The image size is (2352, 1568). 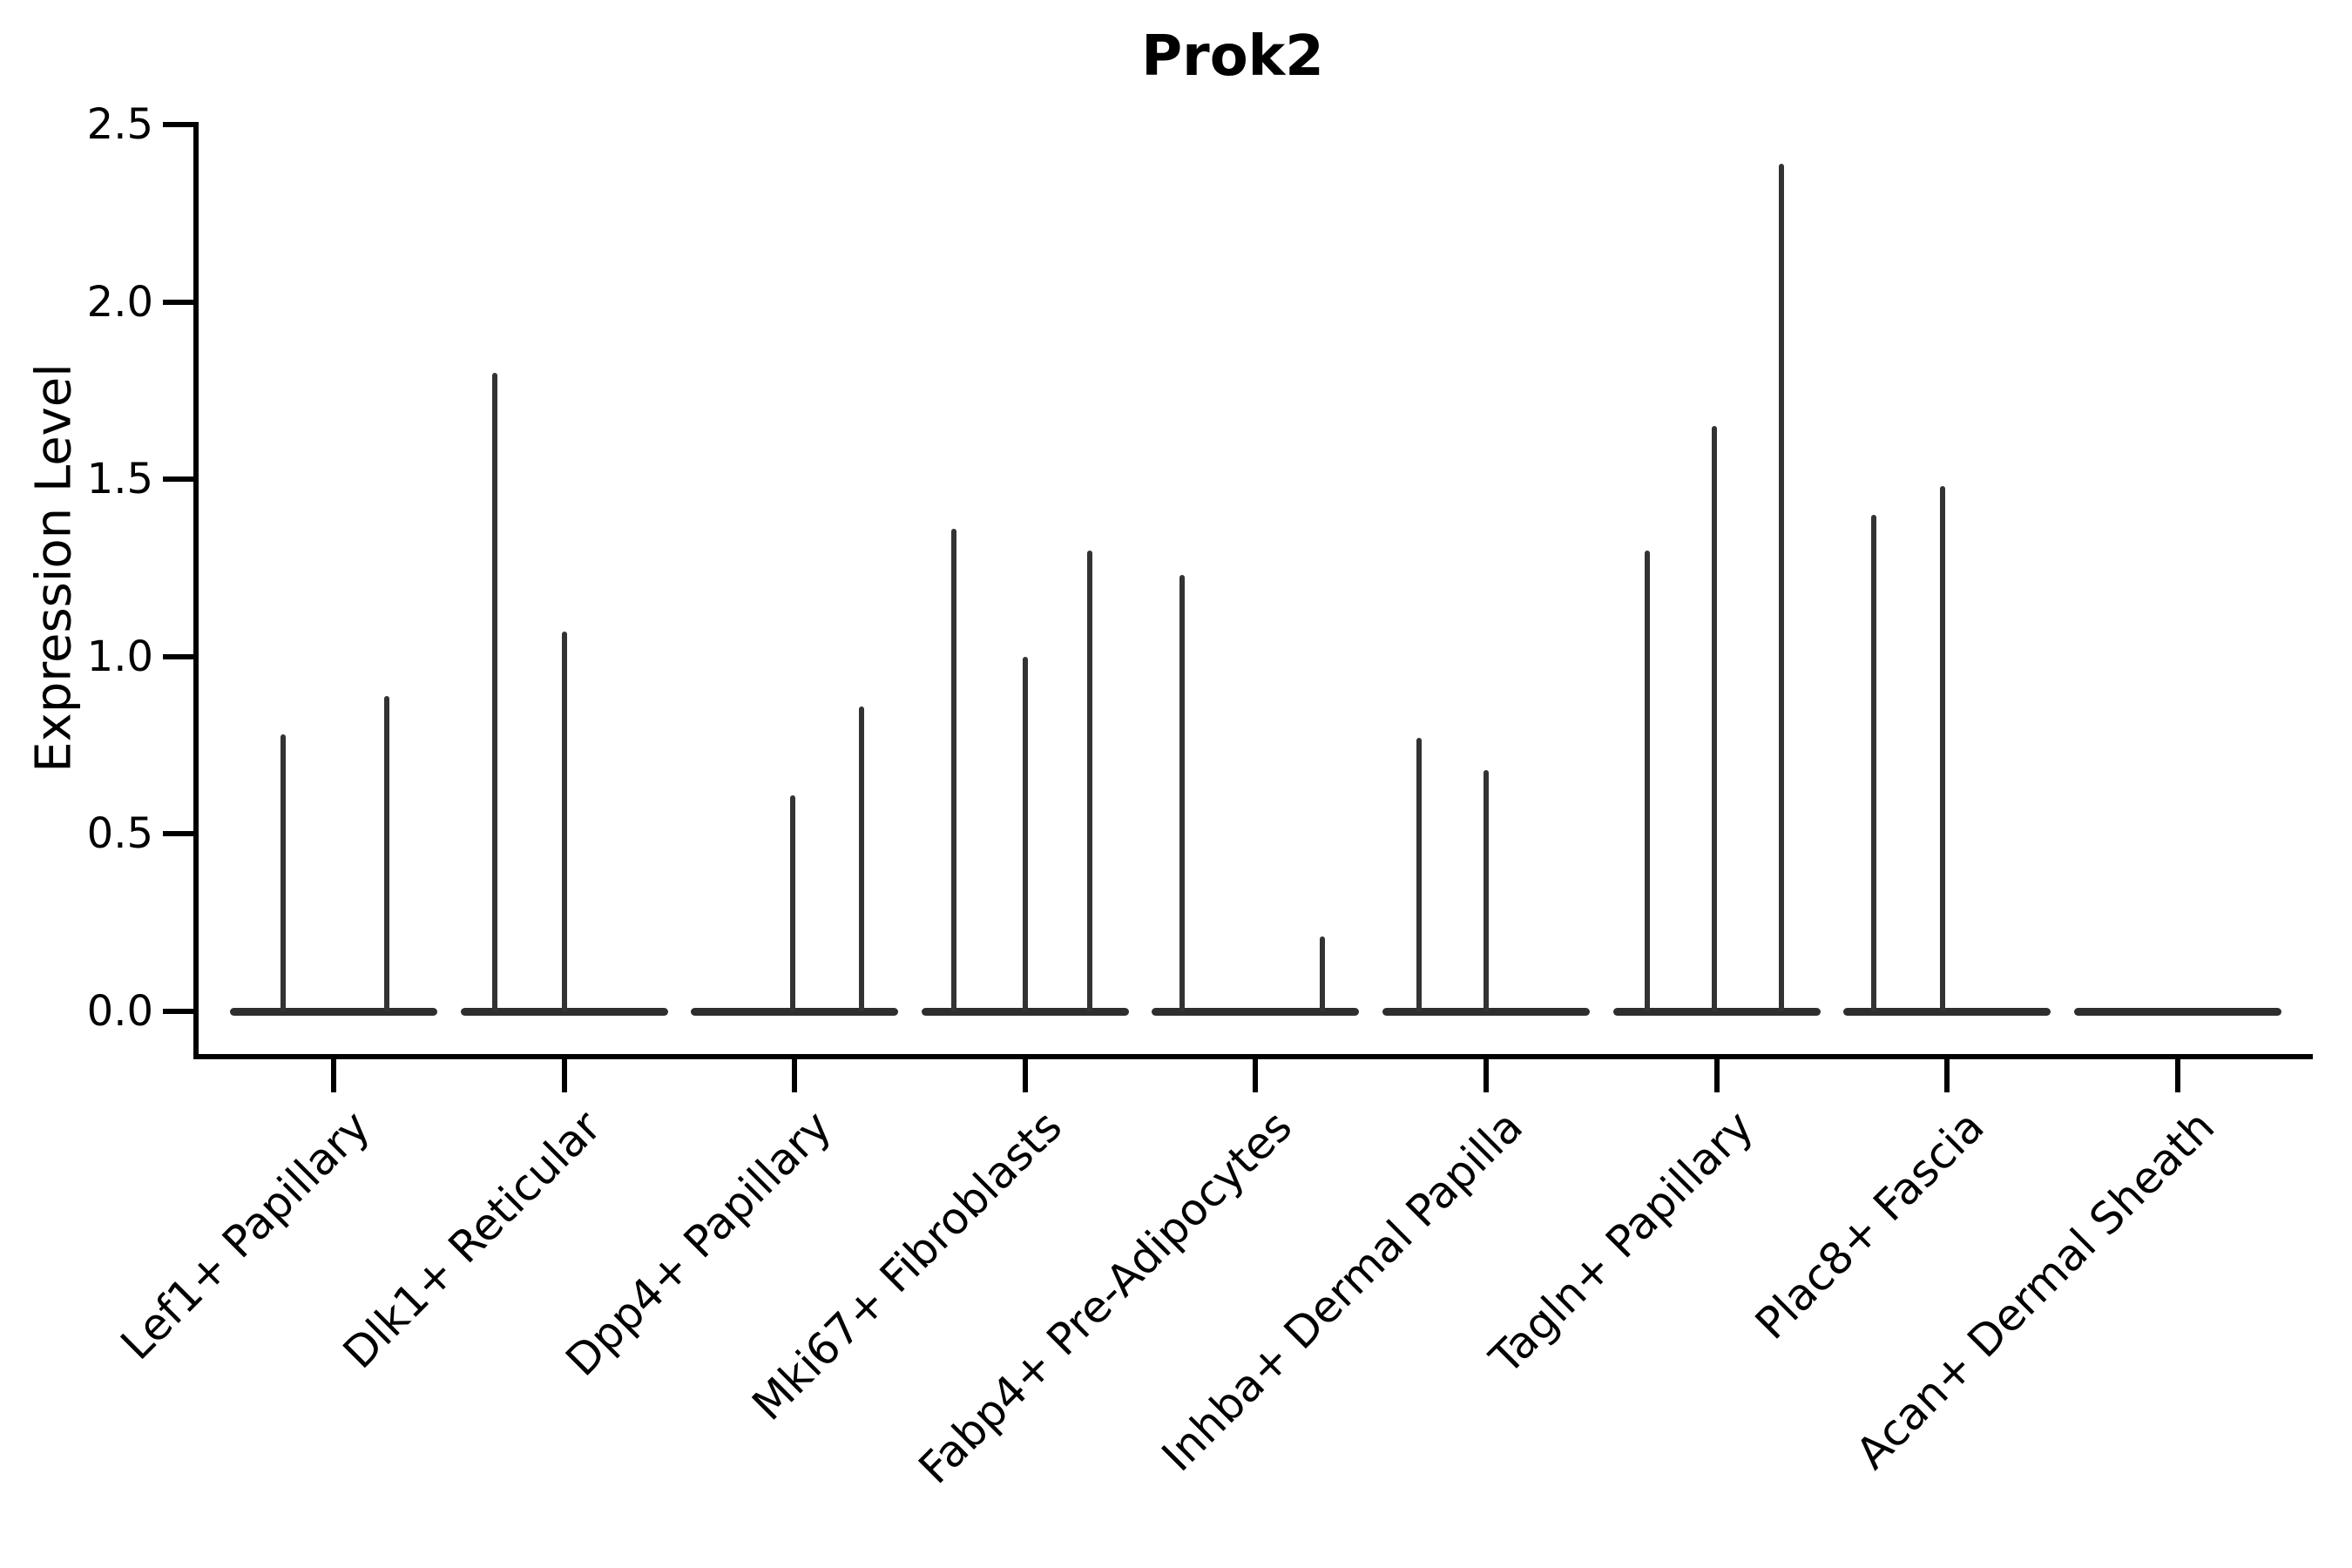 I want to click on y-tick-label: 2.0, so click(x=119, y=302).